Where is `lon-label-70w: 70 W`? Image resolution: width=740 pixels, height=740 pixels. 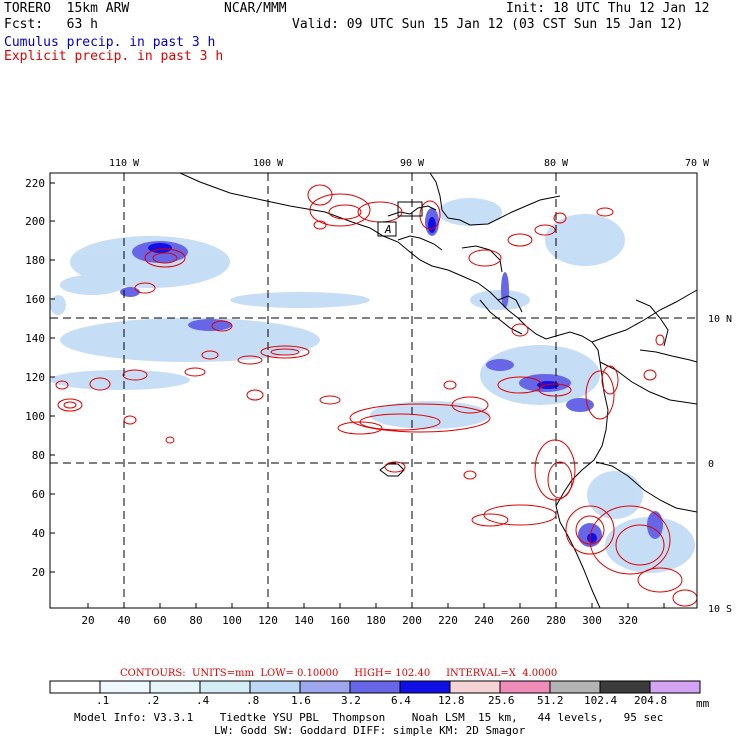 lon-label-70w: 70 W is located at coordinates (697, 163).